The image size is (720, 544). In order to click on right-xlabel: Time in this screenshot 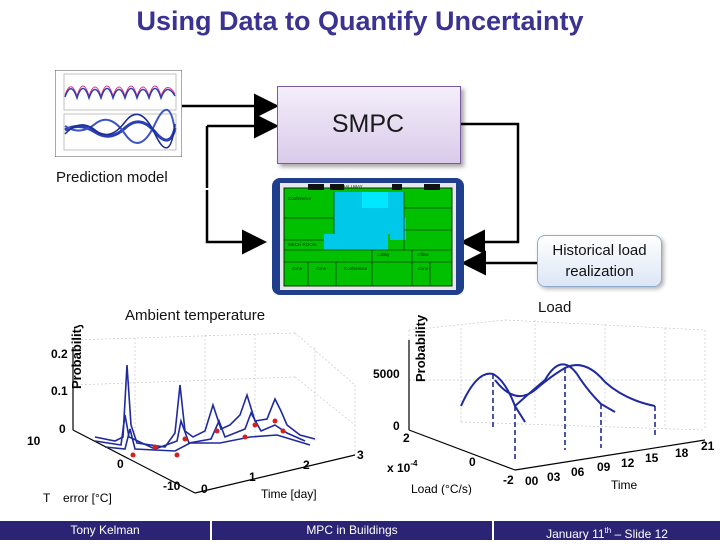, I will do `click(624, 485)`.